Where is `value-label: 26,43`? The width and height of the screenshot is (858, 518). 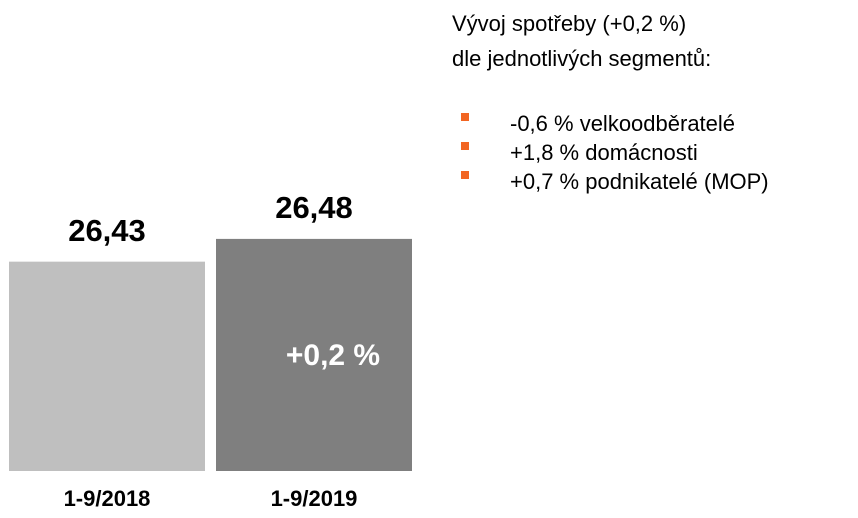
value-label: 26,43 is located at coordinates (107, 230).